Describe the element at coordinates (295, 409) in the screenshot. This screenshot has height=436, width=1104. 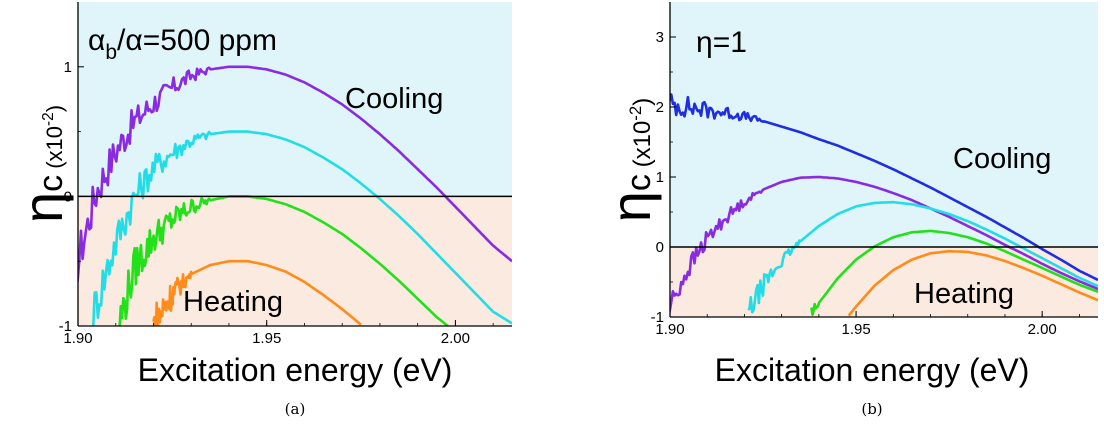
I see `panel-caption: (a)` at that location.